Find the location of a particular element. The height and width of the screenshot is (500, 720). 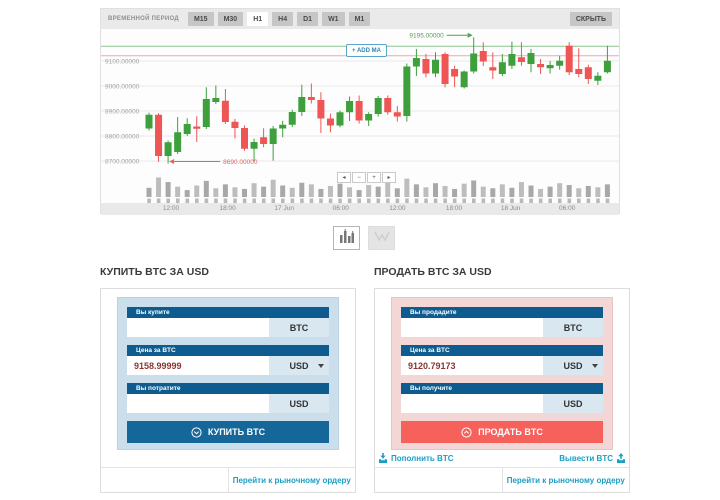

svg-text: 8700.00000 is located at coordinates (122, 161).